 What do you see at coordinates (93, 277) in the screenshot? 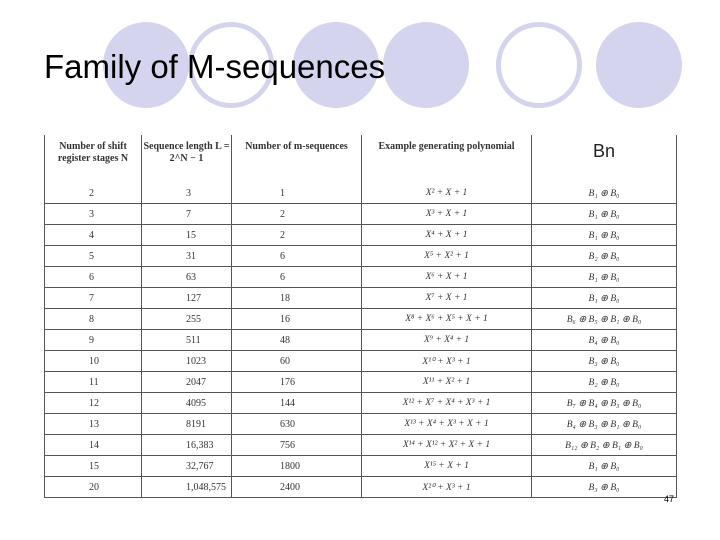
I see `cell-stages: 6` at bounding box center [93, 277].